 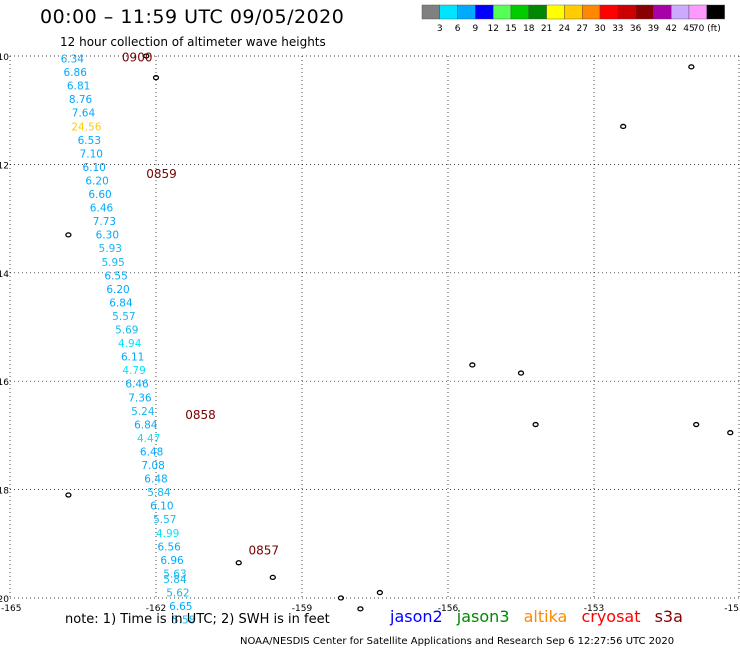 What do you see at coordinates (11, 609) in the screenshot?
I see `x-tick-label: -165` at bounding box center [11, 609].